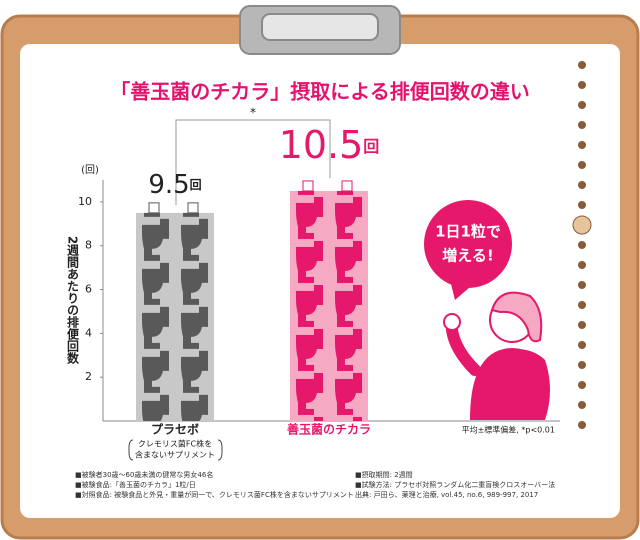 This screenshot has width=640, height=540. I want to click on significance-mark: *, so click(253, 113).